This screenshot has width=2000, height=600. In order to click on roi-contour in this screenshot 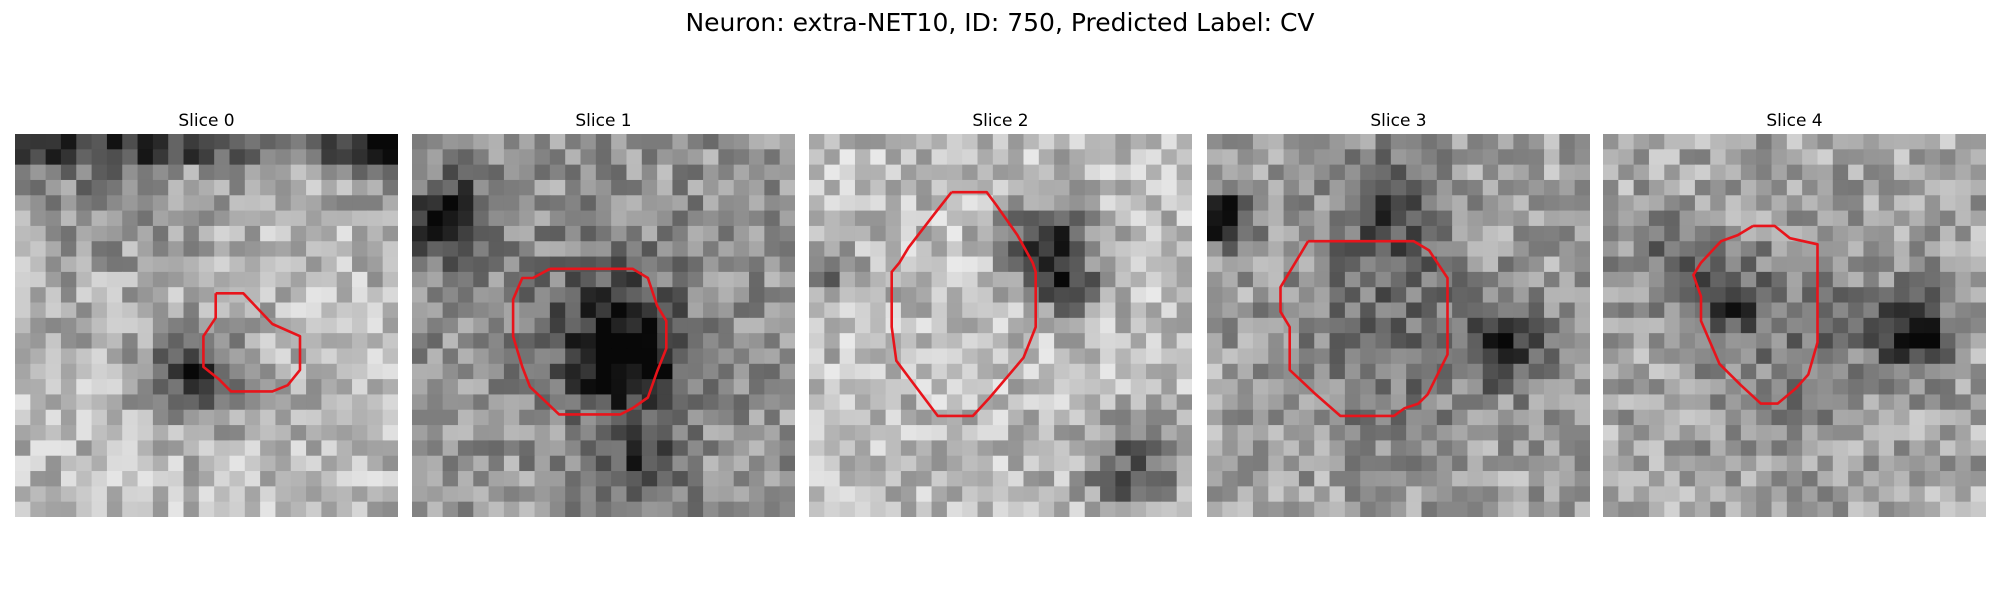, I will do `click(589, 341)`.